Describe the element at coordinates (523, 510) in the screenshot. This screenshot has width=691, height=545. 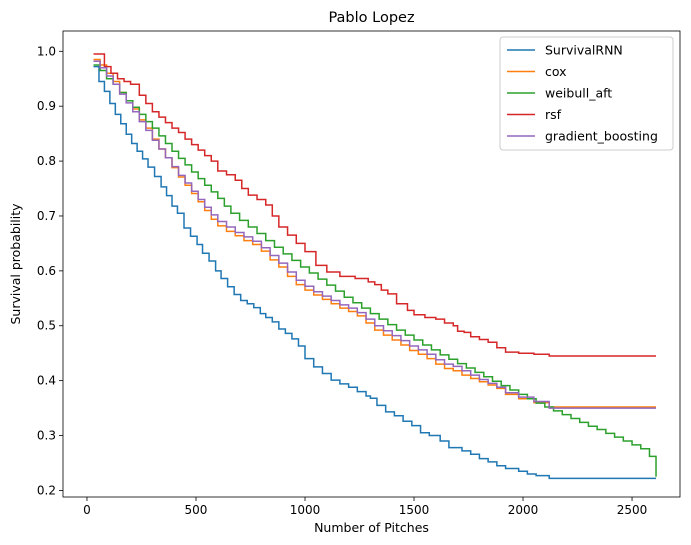
I see `x-tick-label: 2000` at that location.